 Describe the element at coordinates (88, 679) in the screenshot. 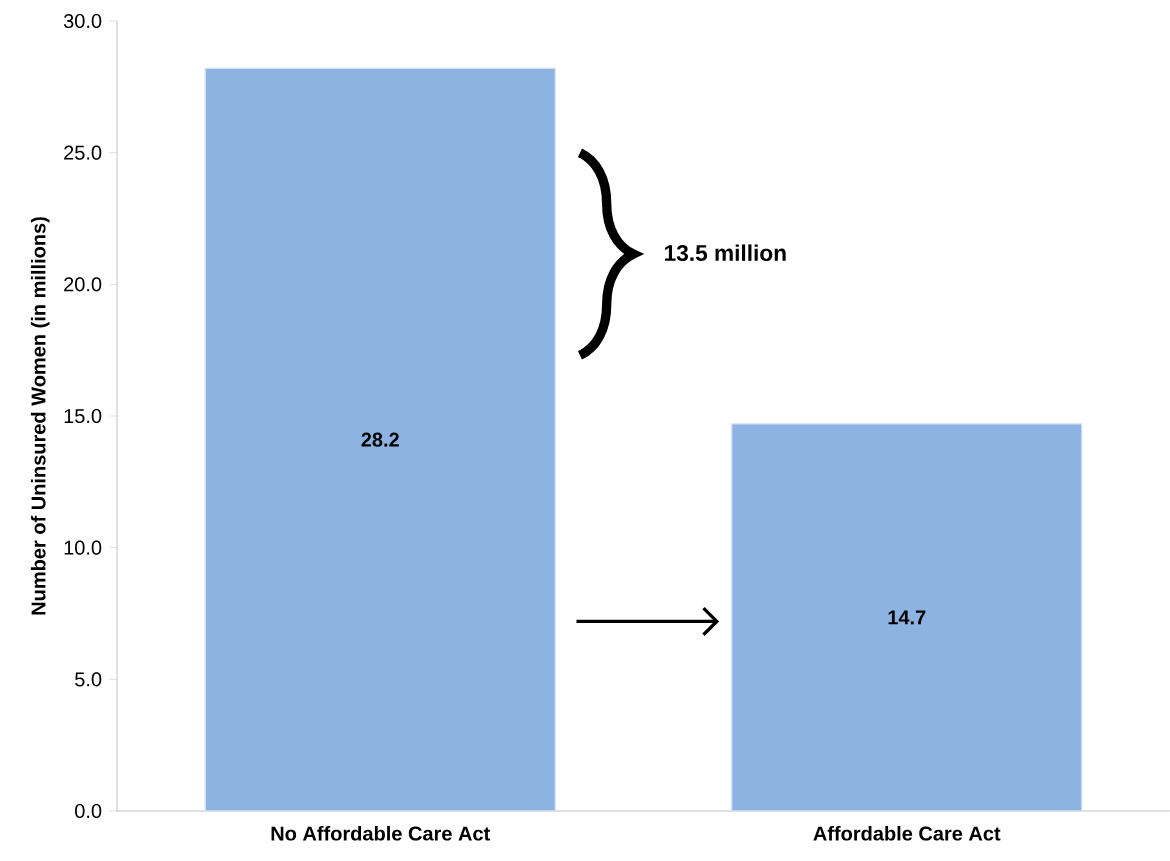

I see `y-tick-label: 5.0` at that location.